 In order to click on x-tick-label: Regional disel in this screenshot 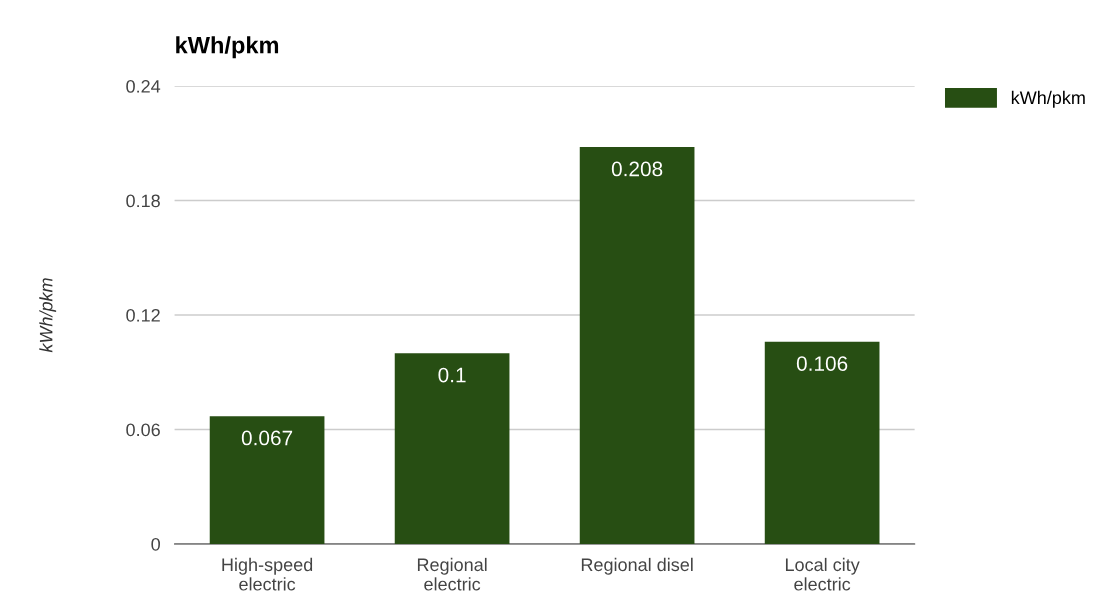, I will do `click(637, 566)`.